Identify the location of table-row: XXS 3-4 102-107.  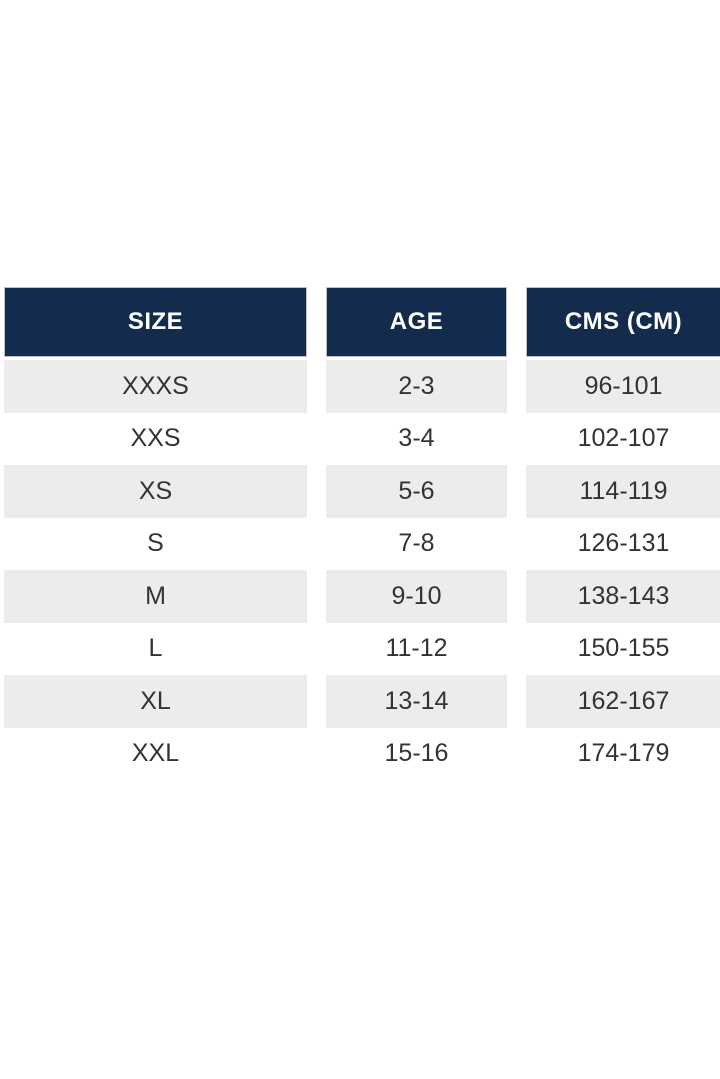
(362, 439).